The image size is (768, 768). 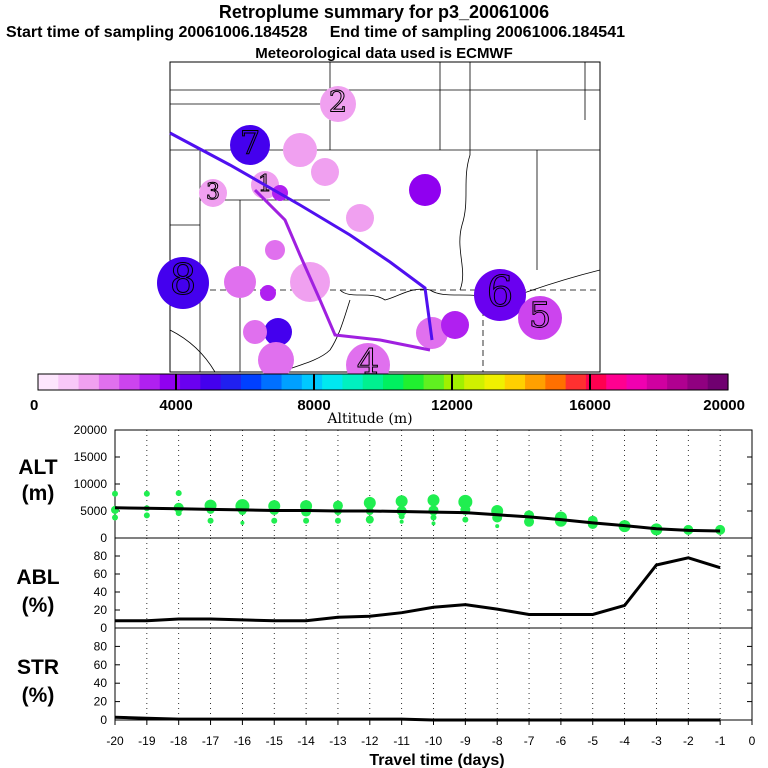 I want to click on map-trajectories, so click(x=301, y=241).